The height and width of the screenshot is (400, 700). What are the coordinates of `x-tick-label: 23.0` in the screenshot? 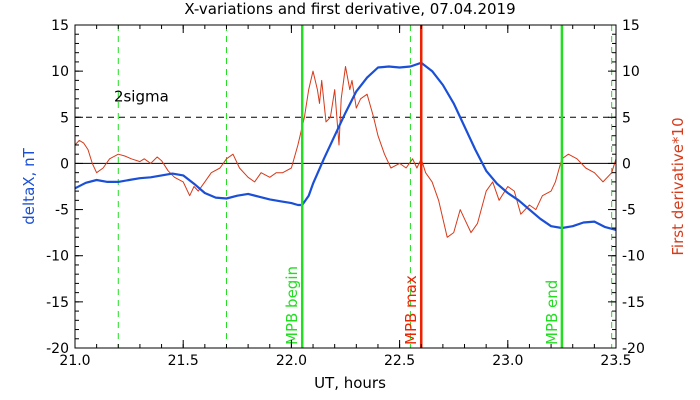 It's located at (507, 361).